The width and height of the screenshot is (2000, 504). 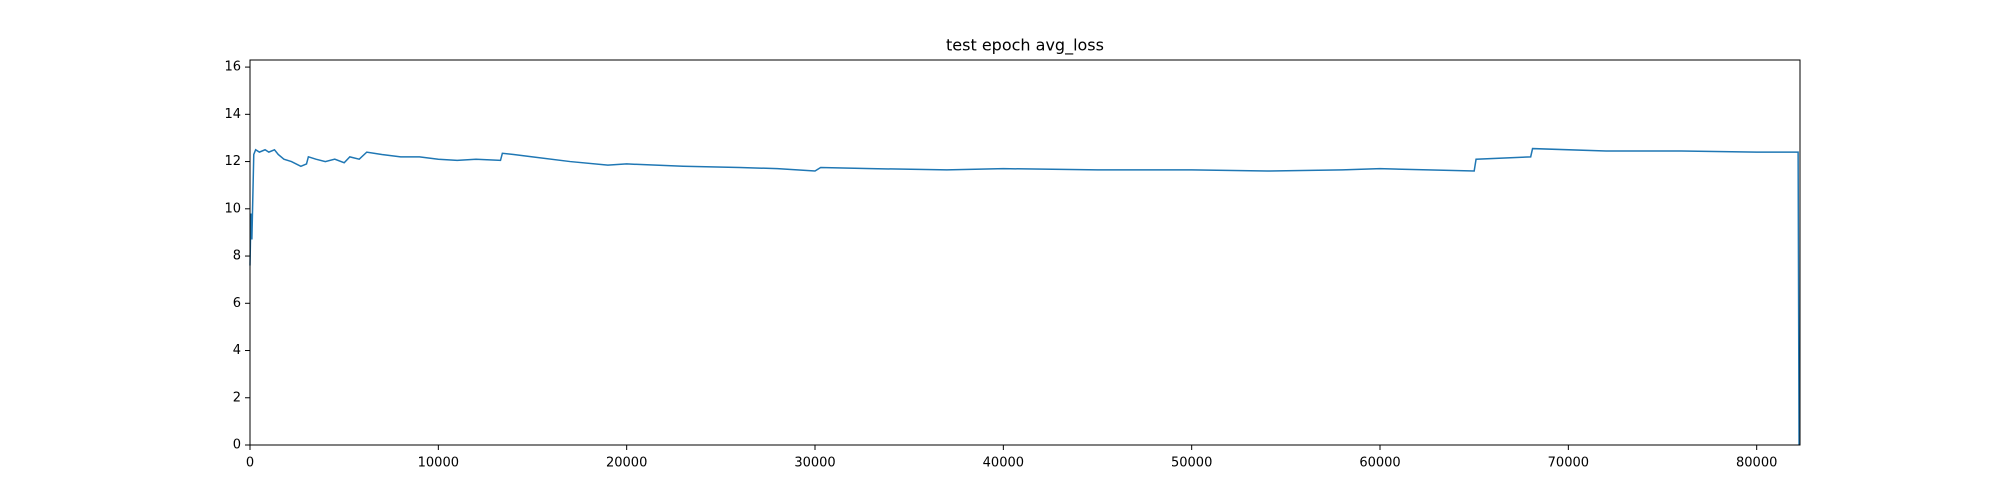 What do you see at coordinates (237, 350) in the screenshot?
I see `y-tick-label: 4` at bounding box center [237, 350].